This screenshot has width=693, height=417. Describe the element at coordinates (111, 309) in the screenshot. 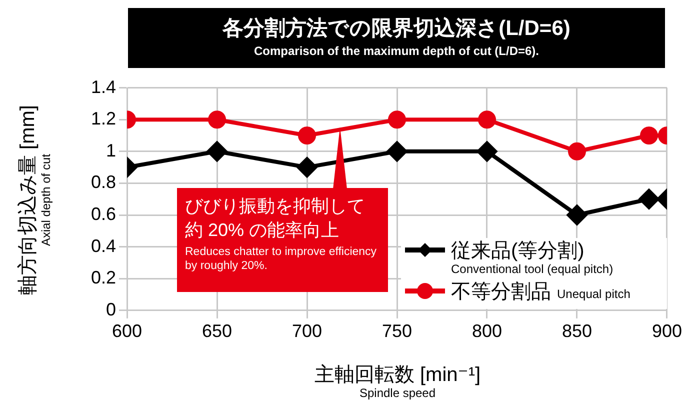

I see `y-tick-label: 0` at that location.